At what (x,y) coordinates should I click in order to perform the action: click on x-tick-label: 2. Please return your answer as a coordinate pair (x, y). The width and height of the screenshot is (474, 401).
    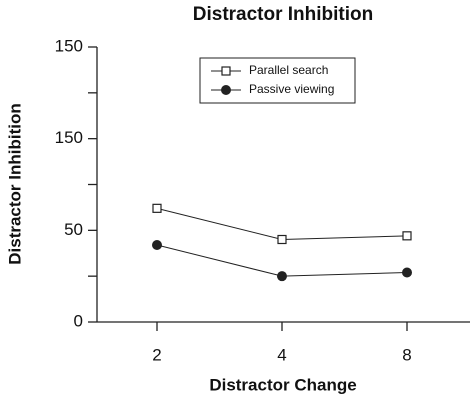
    Looking at the image, I should click on (156, 354).